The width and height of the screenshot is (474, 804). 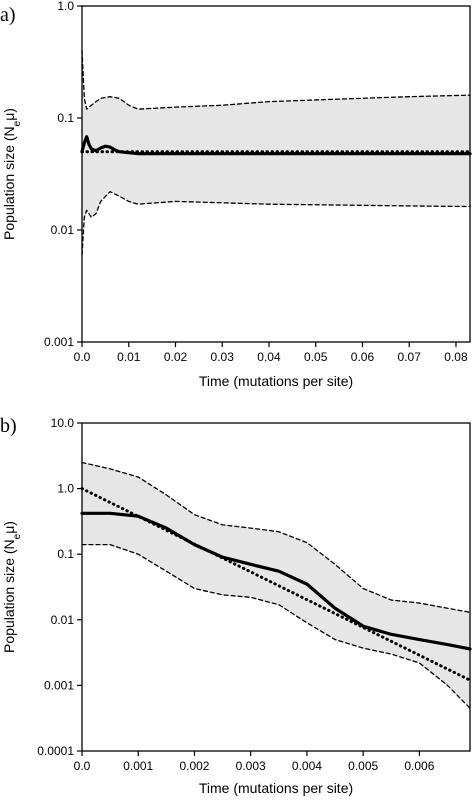 What do you see at coordinates (129, 357) in the screenshot?
I see `panel-a-x-tick-label: 0.01` at bounding box center [129, 357].